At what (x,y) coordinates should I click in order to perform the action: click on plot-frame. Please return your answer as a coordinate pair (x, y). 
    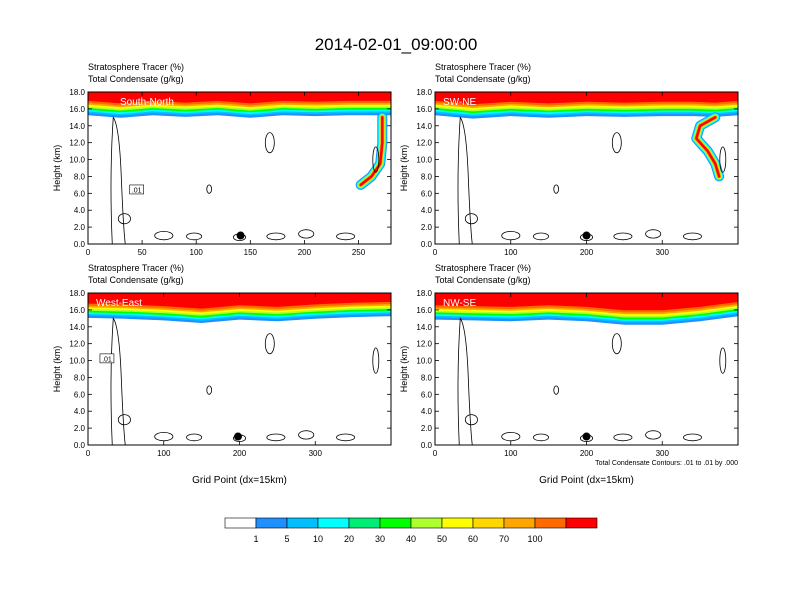
    Looking at the image, I should click on (239, 168).